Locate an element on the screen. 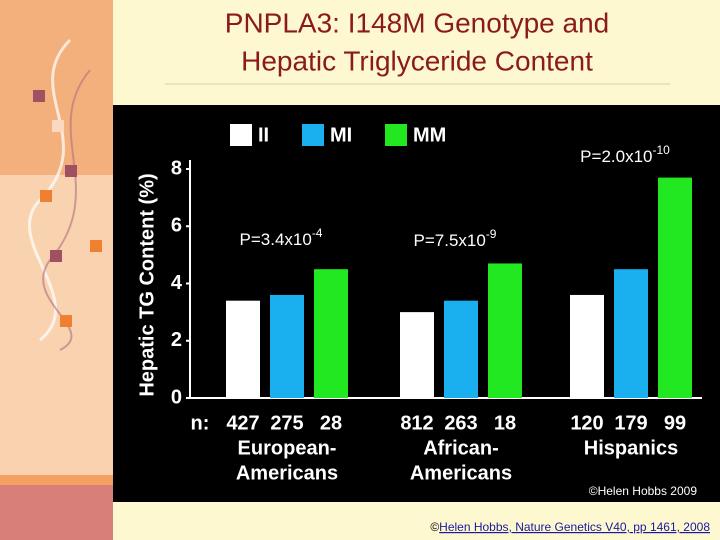  p-value: P=7.5x10-9 is located at coordinates (455, 238).